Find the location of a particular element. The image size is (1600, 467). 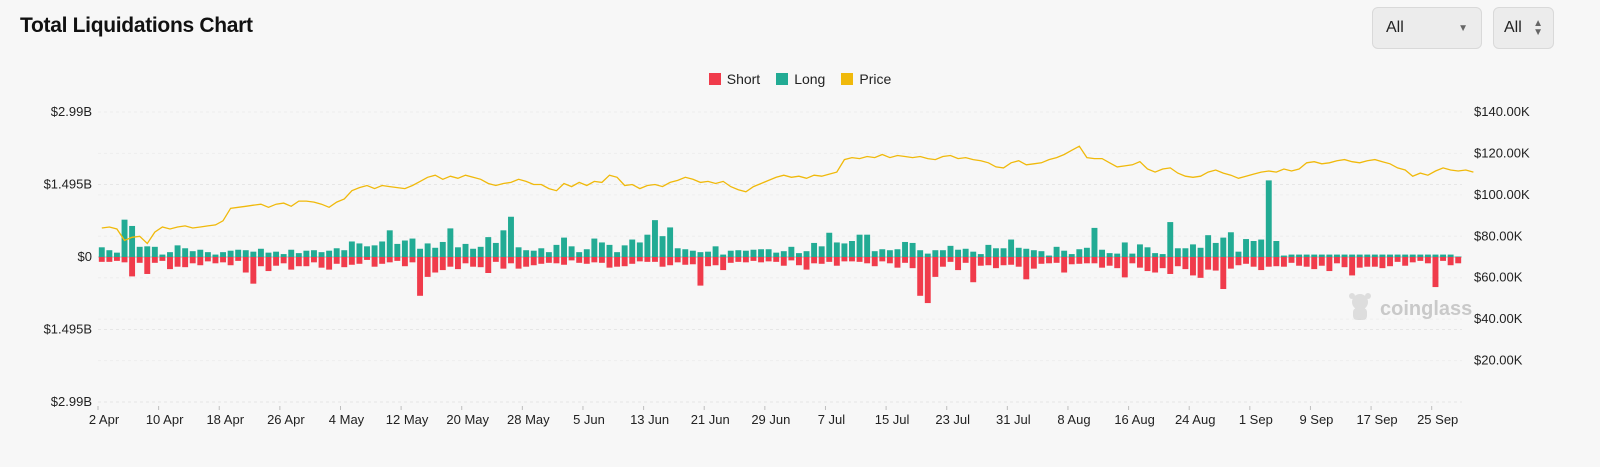

x-tick-label: 16 Aug is located at coordinates (1134, 419).